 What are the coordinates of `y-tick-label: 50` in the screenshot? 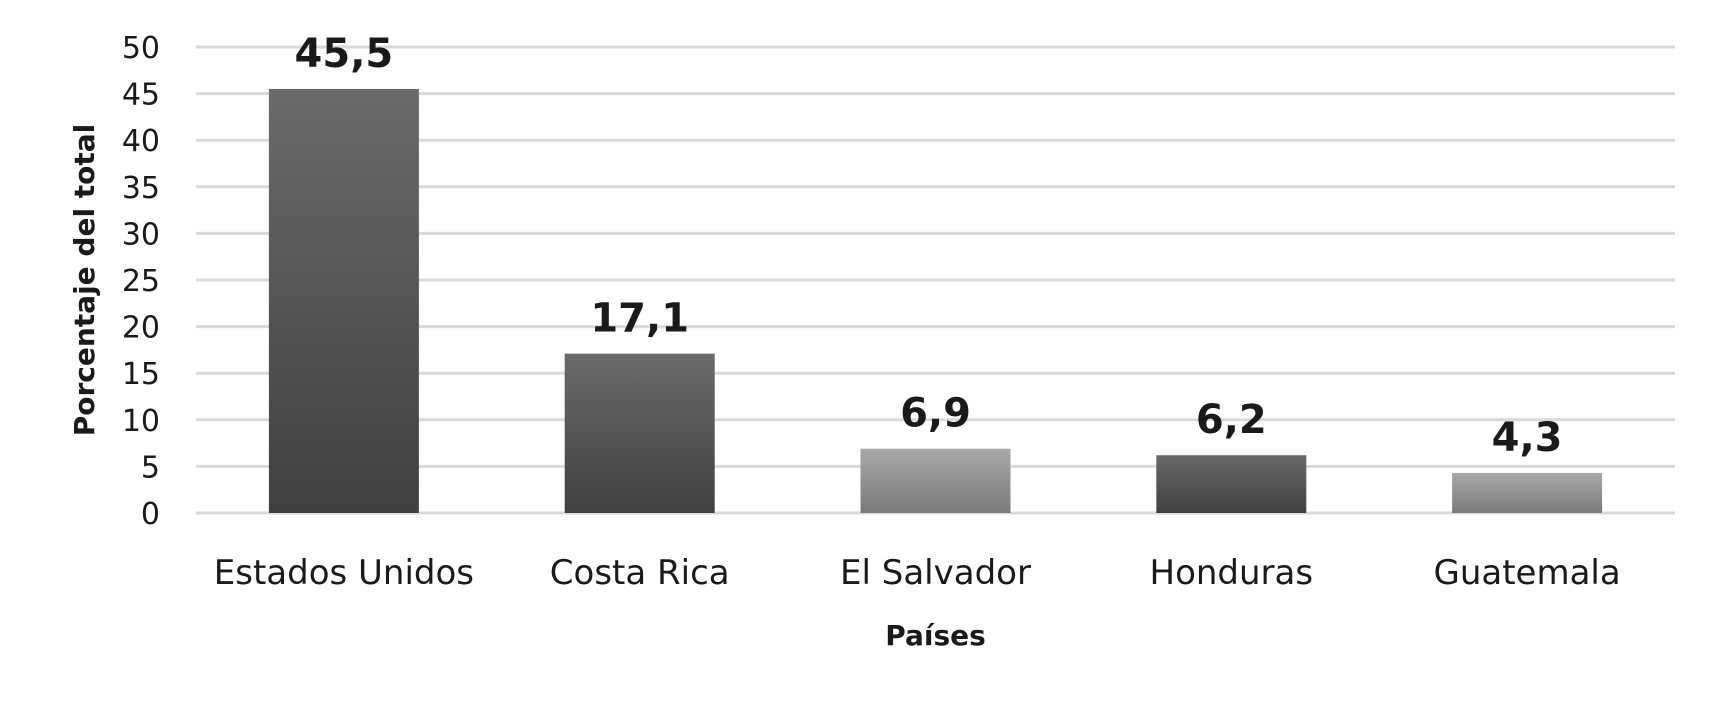 It's located at (141, 48).